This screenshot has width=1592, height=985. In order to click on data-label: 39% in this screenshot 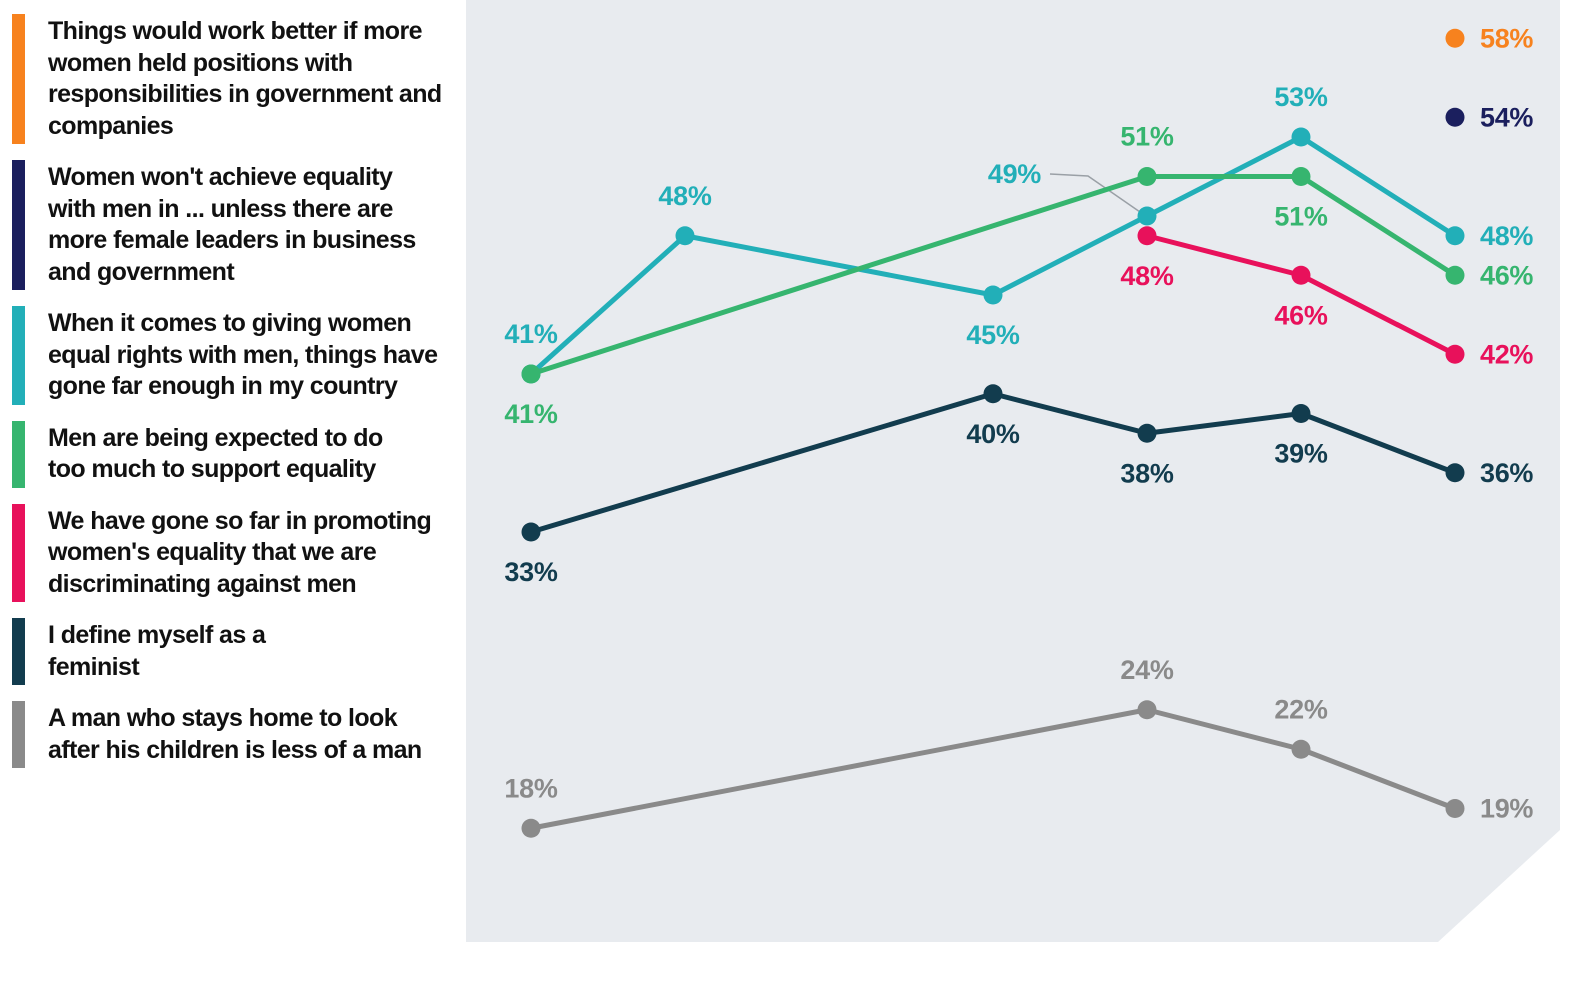, I will do `click(1300, 454)`.